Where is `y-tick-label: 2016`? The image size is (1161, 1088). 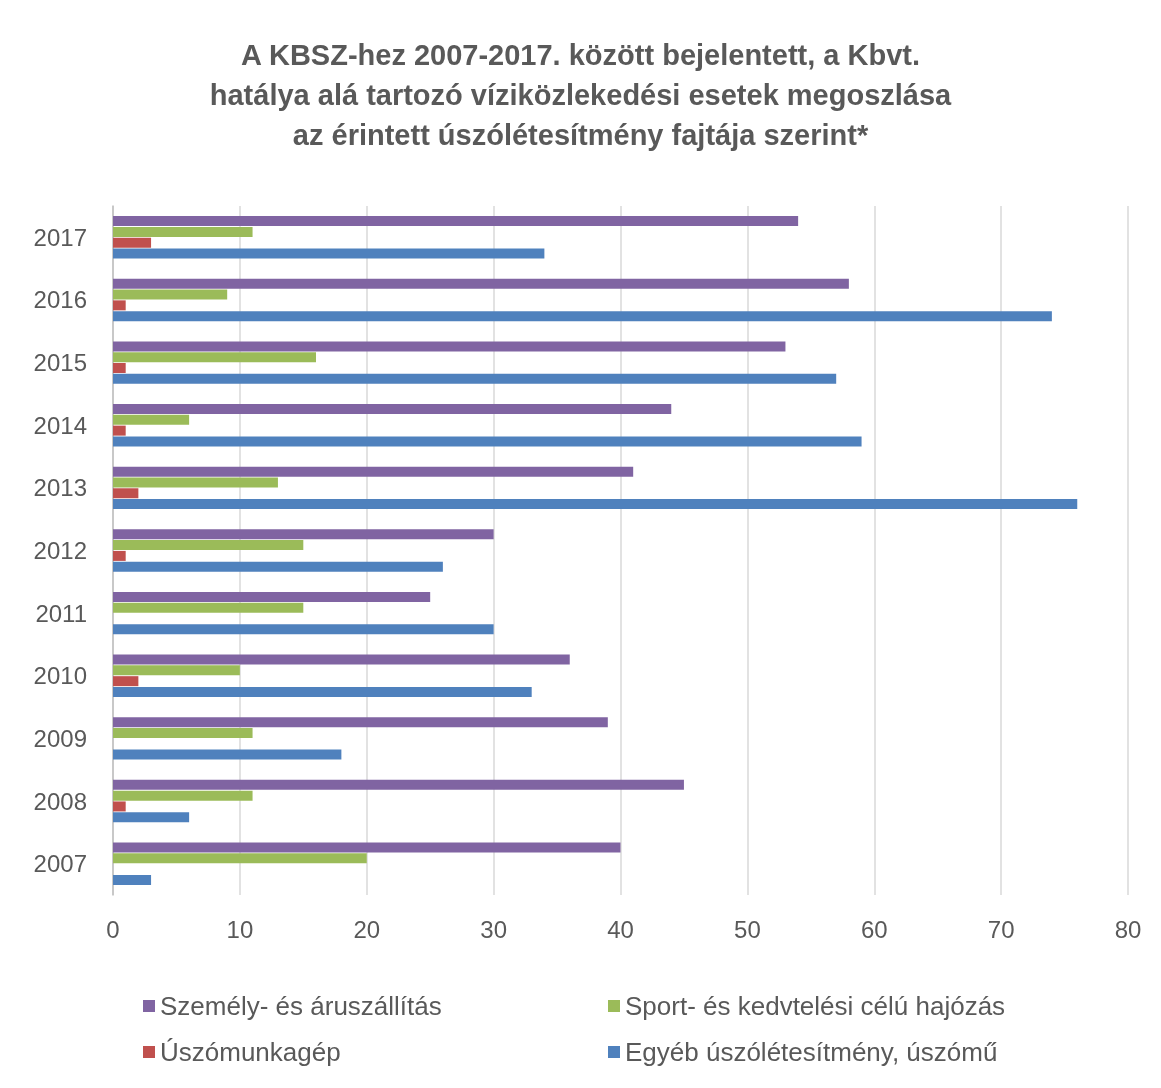 y-tick-label: 2016 is located at coordinates (60, 300).